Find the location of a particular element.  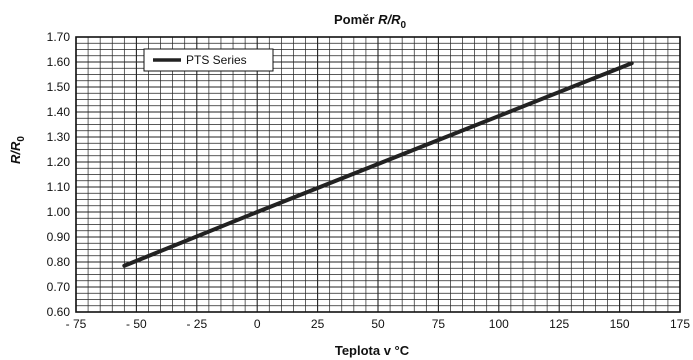

legend: PTS Series is located at coordinates (208, 60).